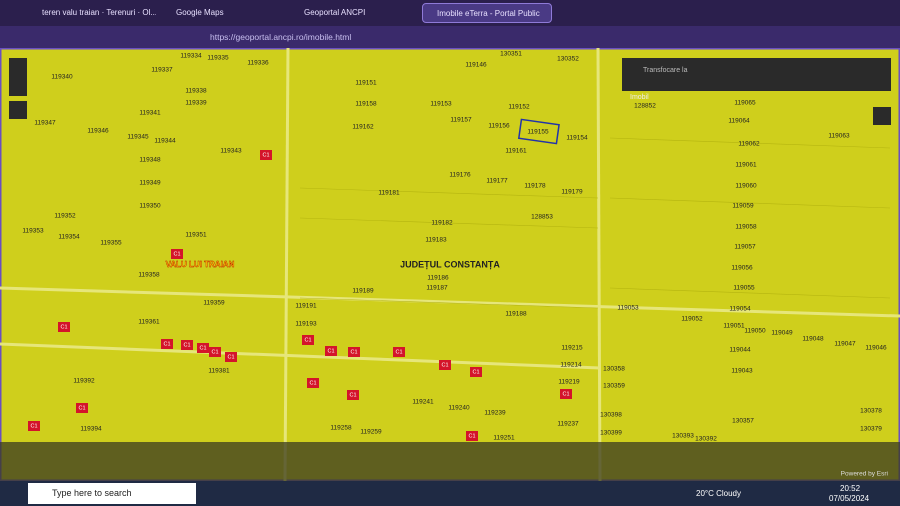 This screenshot has height=506, width=900. I want to click on tab: Imobile eTerra - Portal Public, so click(487, 13).